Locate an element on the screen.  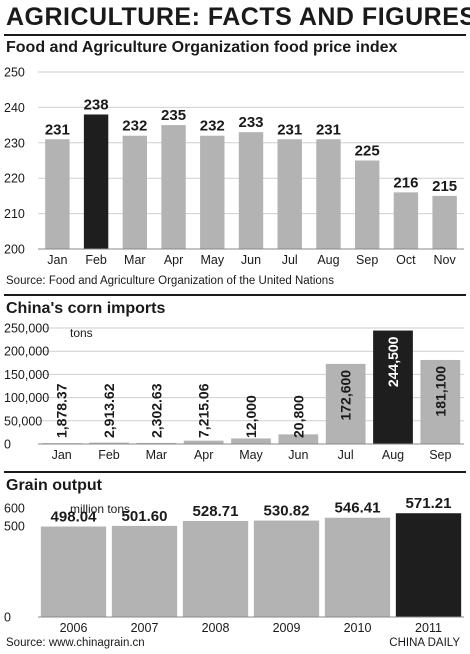
credit-china-daily: CHINA DAILY is located at coordinates (424, 643).